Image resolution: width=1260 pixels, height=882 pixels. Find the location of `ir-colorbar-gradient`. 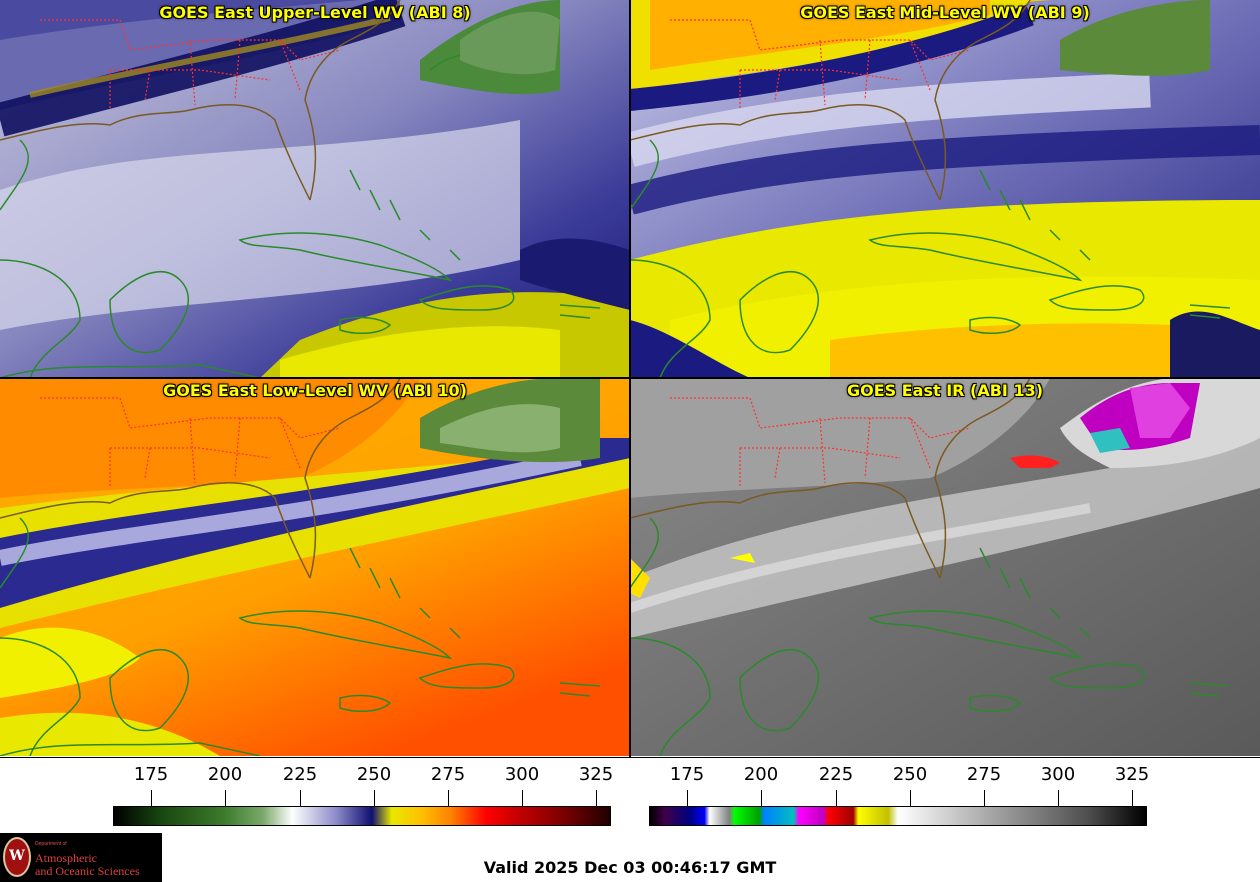

ir-colorbar-gradient is located at coordinates (898, 816).